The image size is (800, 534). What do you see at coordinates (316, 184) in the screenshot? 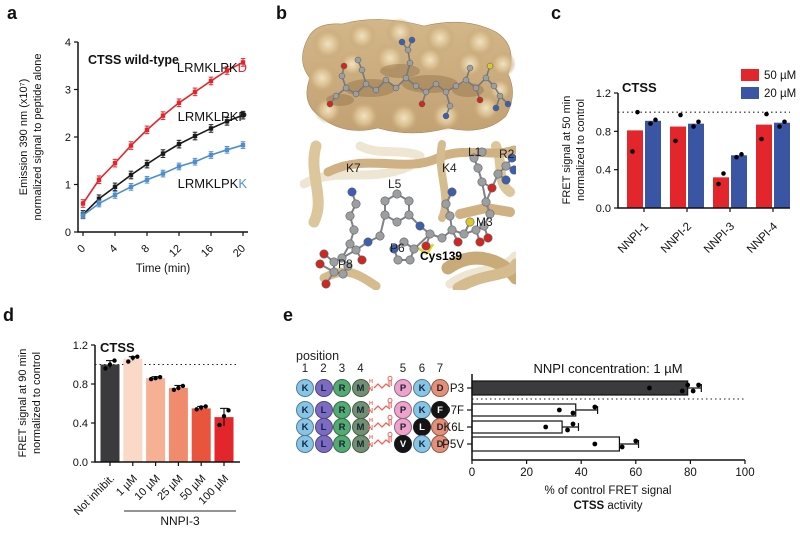
I see `ribbon` at bounding box center [316, 184].